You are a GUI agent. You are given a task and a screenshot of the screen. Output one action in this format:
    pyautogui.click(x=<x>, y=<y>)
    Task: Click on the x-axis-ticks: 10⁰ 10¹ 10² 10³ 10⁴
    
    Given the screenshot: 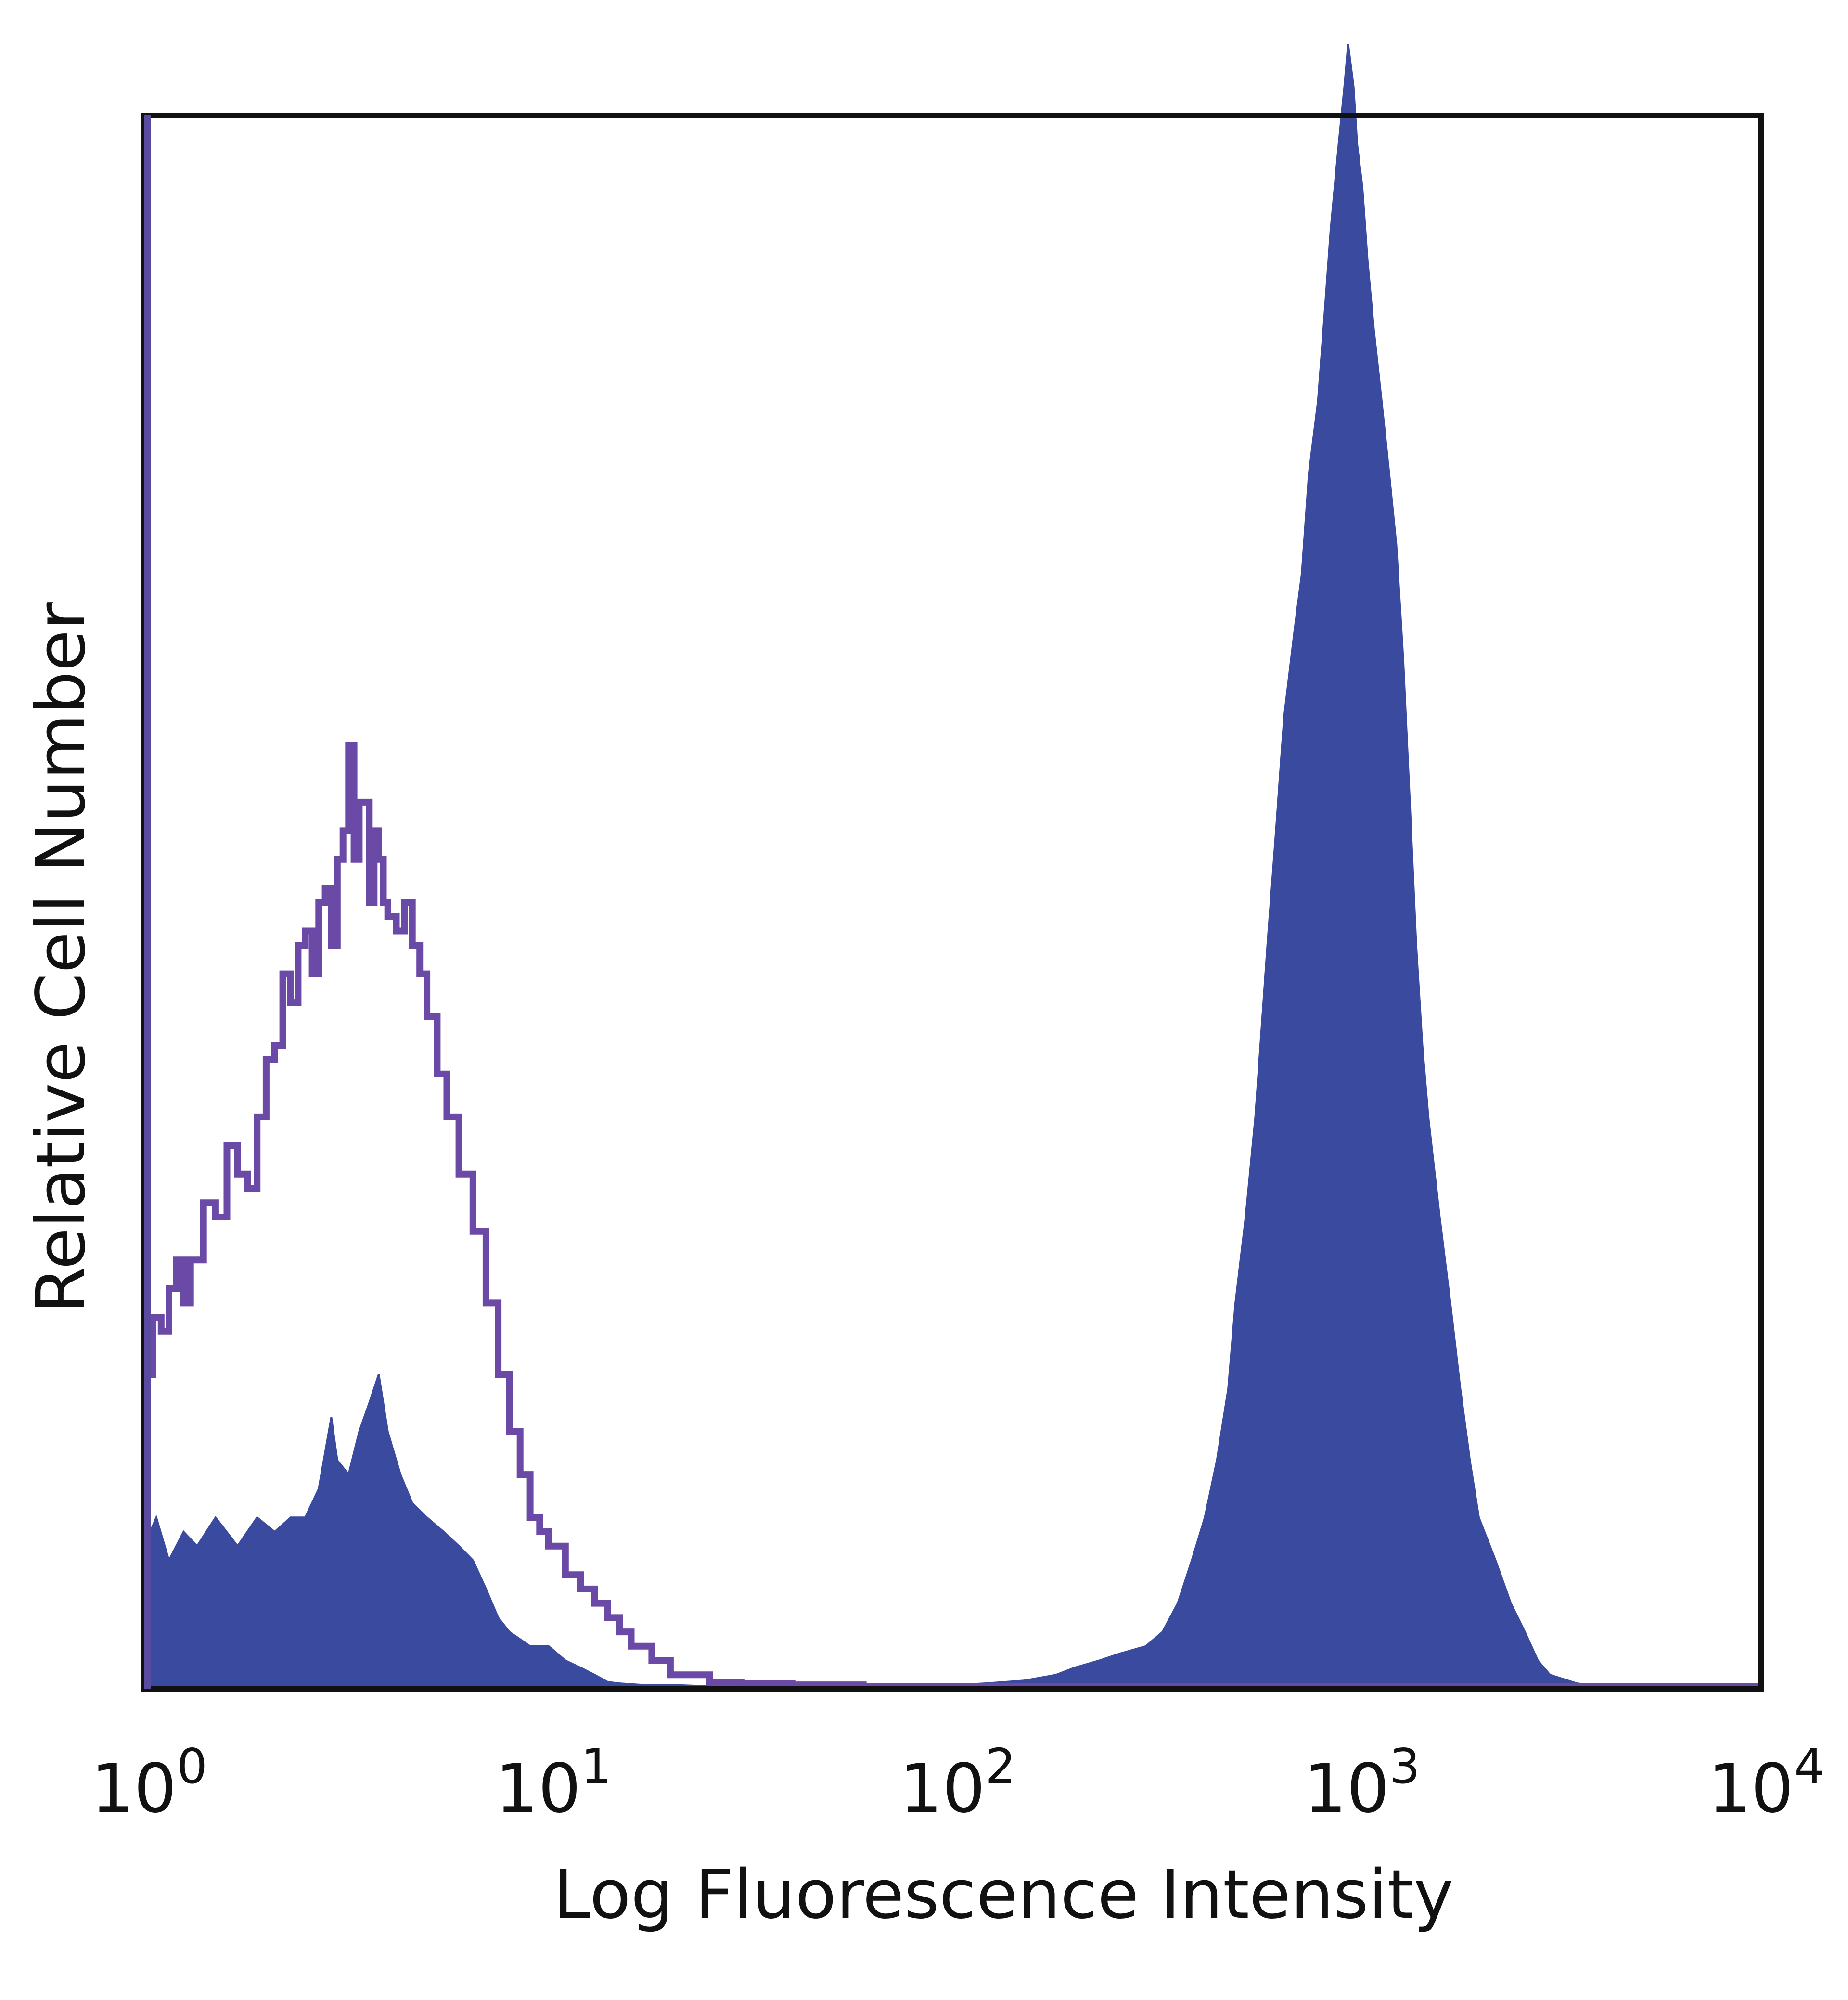 What is the action you would take?
    pyautogui.click(x=957, y=1783)
    